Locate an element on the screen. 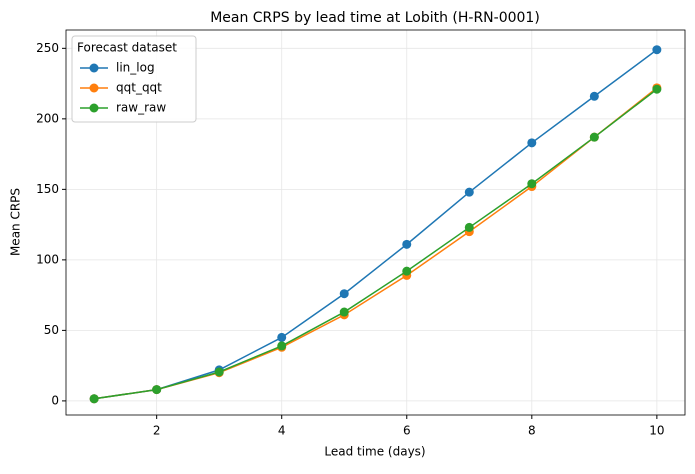  y-tick-label: 100 is located at coordinates (47, 259).